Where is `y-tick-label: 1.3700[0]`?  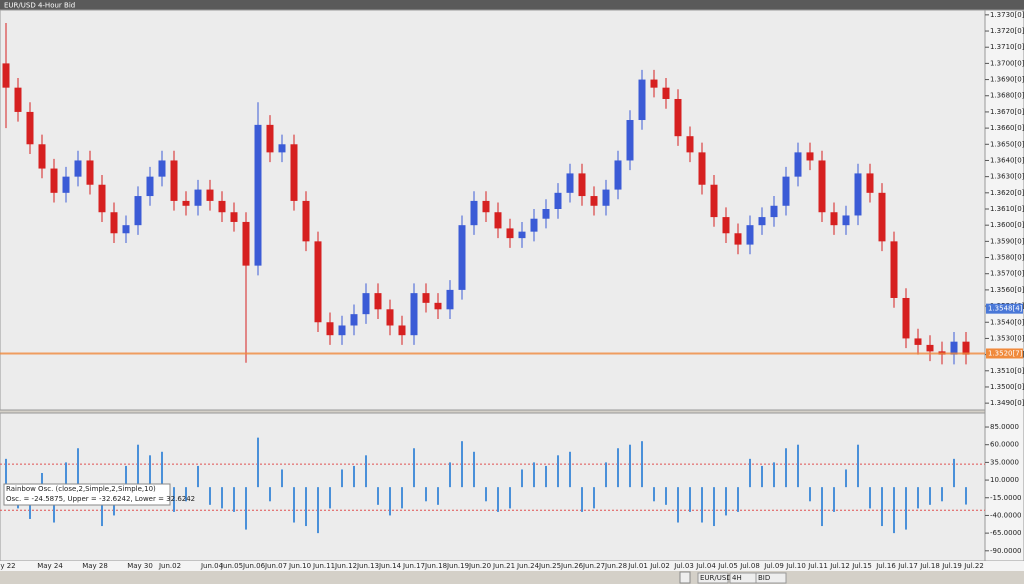
y-tick-label: 1.3700[0] is located at coordinates (1007, 63).